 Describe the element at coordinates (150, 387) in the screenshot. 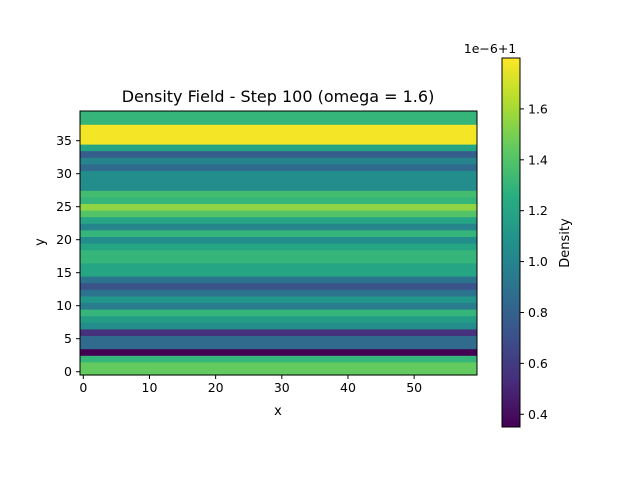

I see `x-tick-label: 10` at that location.